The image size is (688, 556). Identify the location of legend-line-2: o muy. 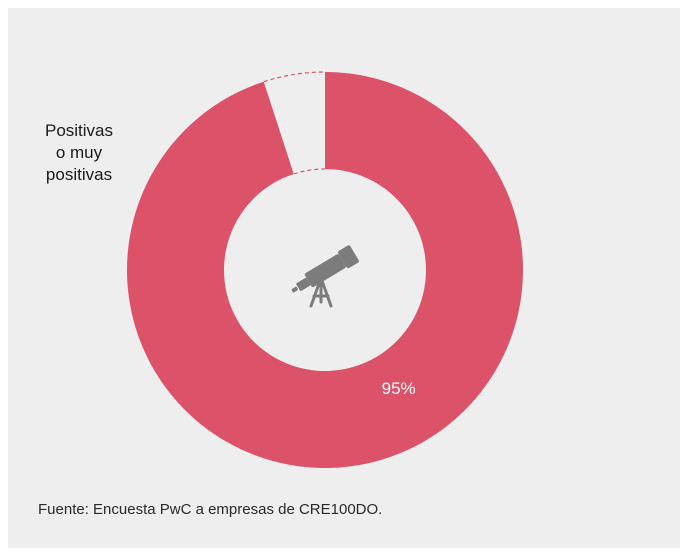
(79, 152).